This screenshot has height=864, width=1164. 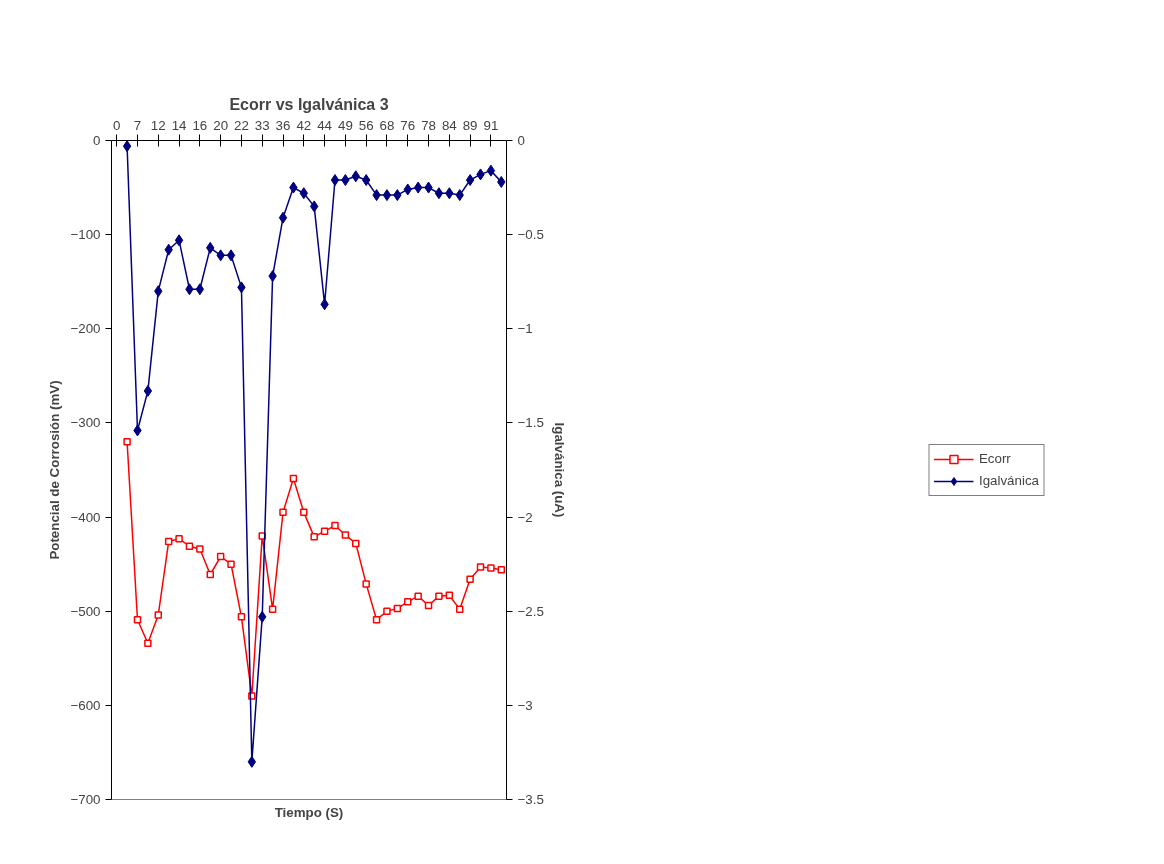 What do you see at coordinates (525, 705) in the screenshot?
I see `y2-tick-label: −3` at bounding box center [525, 705].